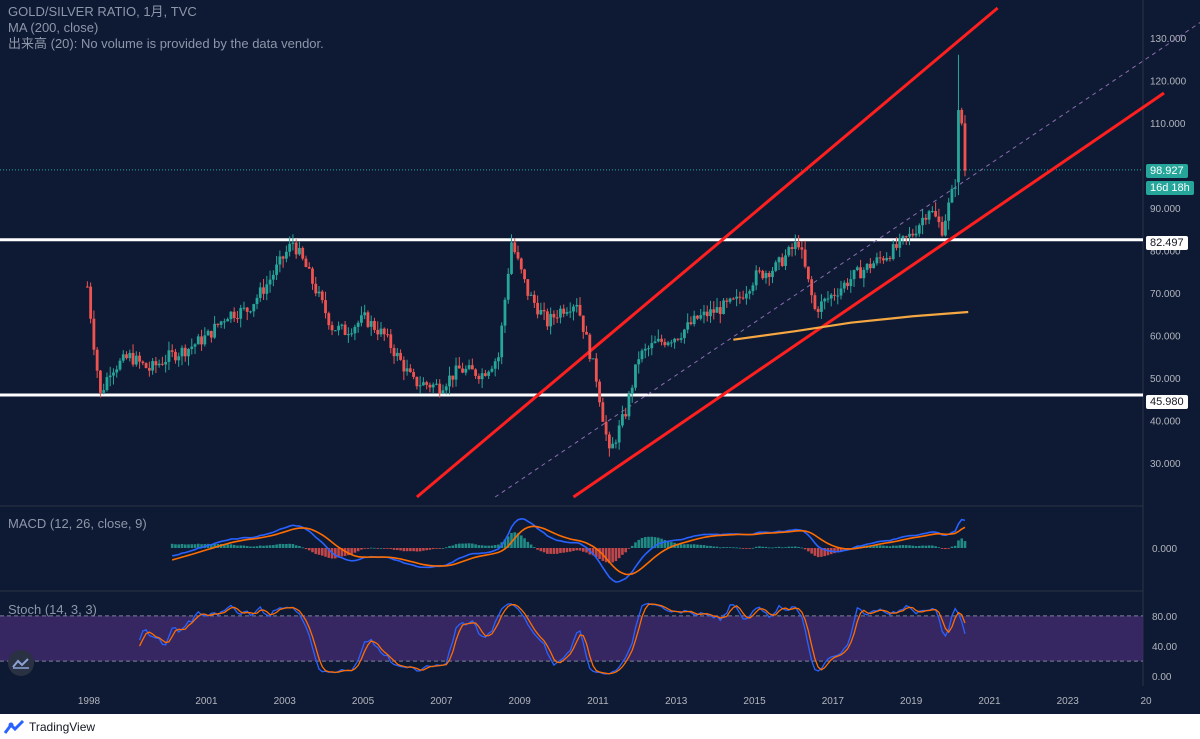  I want to click on signal-line, so click(568, 550).